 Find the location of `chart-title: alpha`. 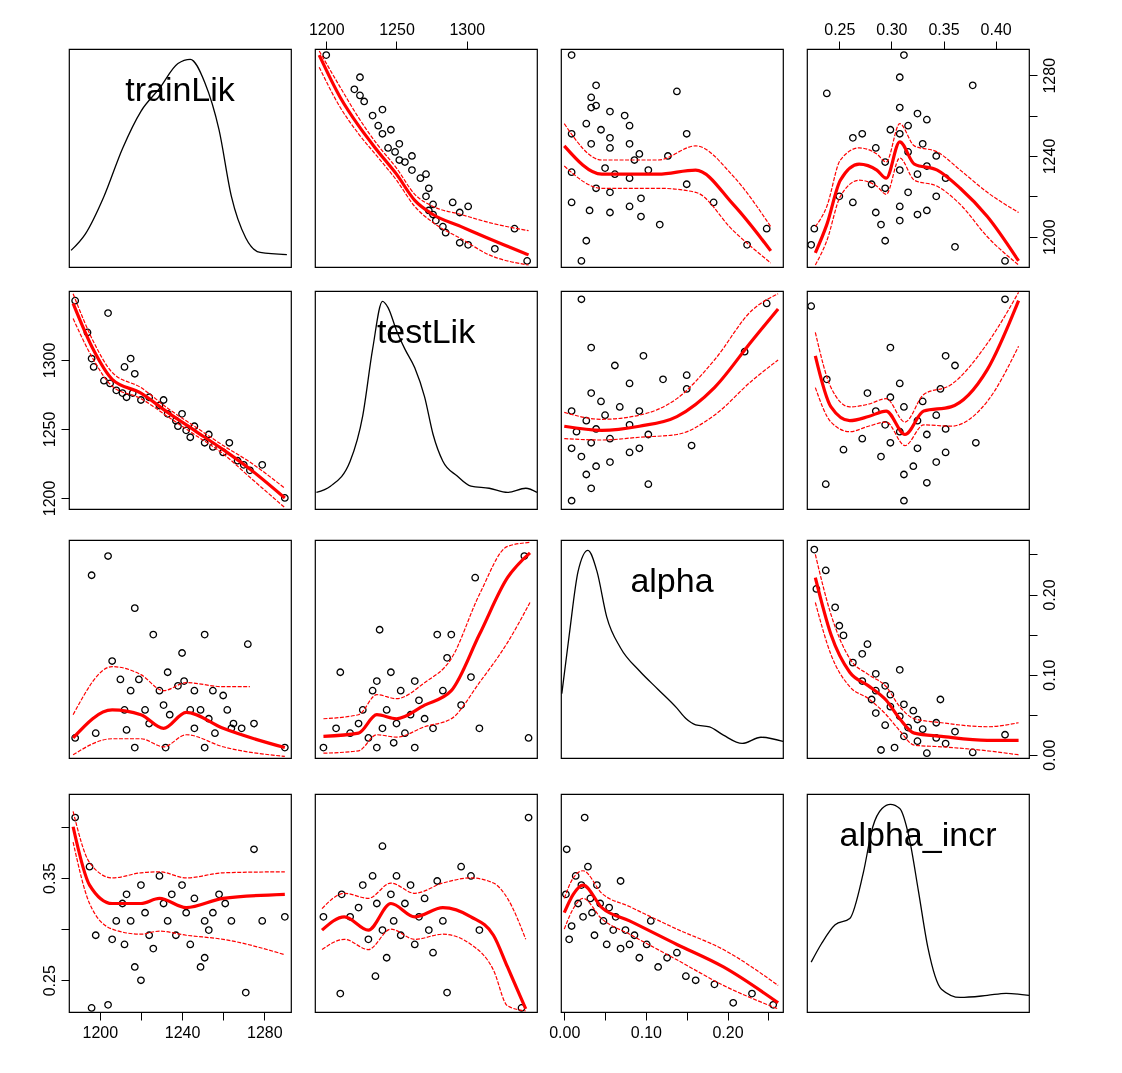

chart-title: alpha is located at coordinates (672, 580).